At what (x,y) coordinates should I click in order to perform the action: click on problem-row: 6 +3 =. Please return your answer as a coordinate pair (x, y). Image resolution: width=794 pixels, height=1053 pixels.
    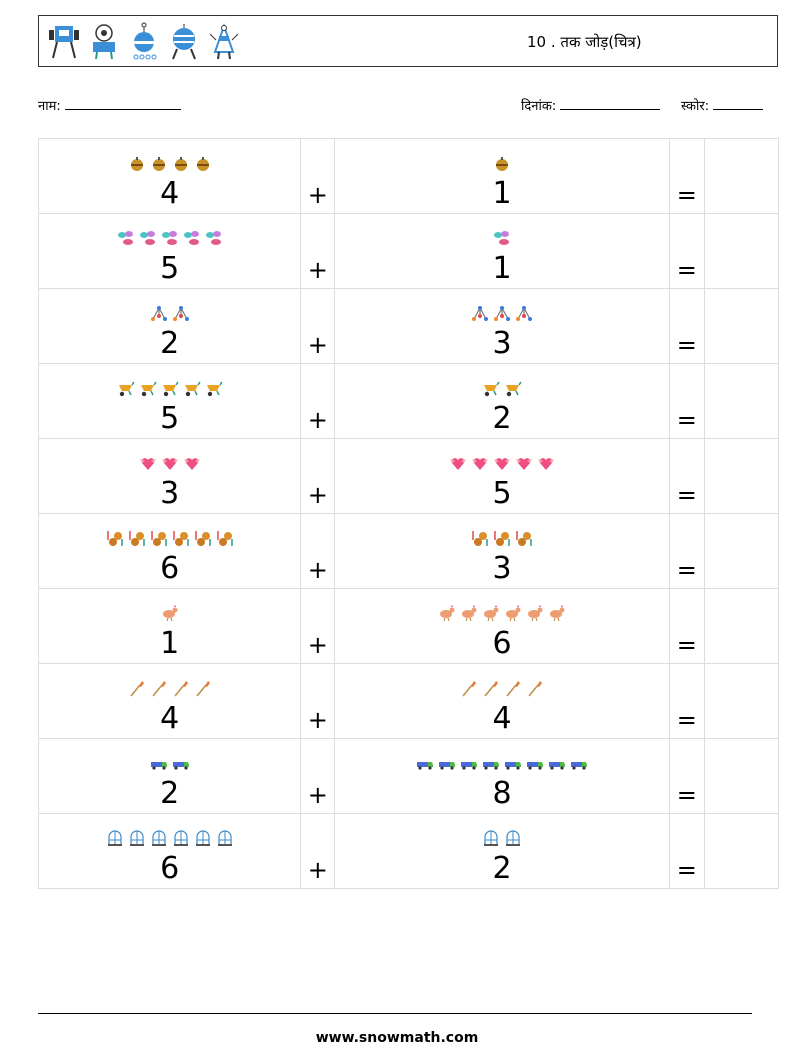
    Looking at the image, I should click on (408, 551).